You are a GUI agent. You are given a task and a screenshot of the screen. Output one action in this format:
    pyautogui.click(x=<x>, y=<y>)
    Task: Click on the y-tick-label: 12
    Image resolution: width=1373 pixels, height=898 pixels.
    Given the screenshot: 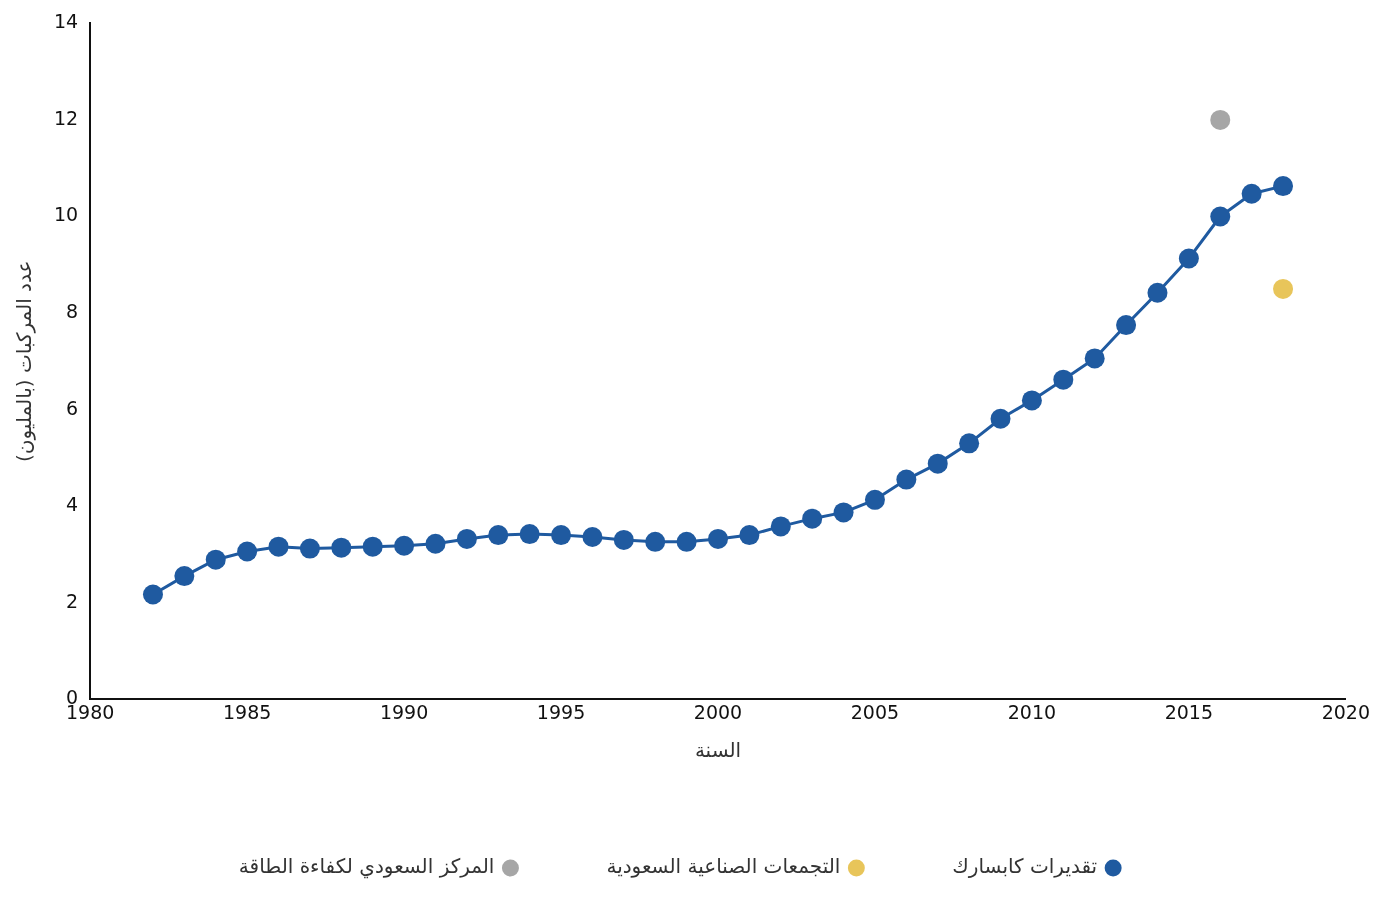 What is the action you would take?
    pyautogui.click(x=66, y=117)
    